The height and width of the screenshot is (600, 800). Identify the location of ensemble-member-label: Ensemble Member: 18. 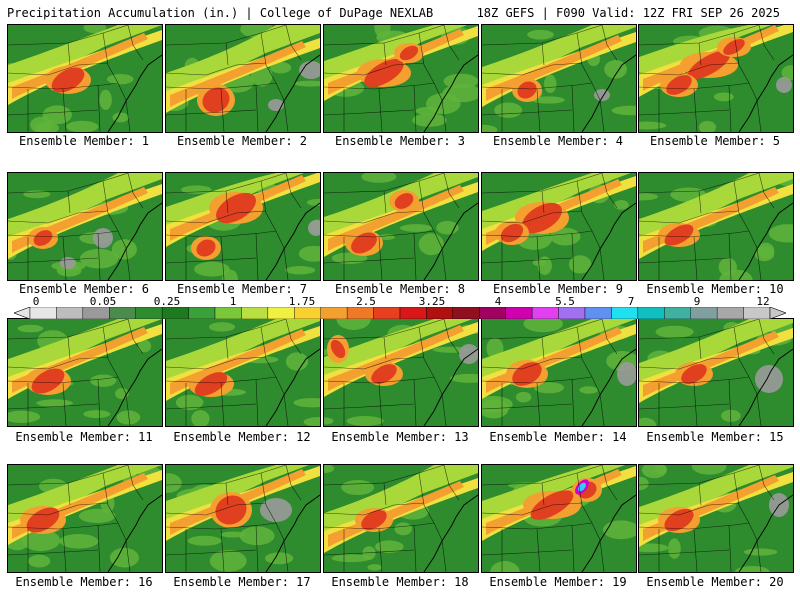
(400, 582).